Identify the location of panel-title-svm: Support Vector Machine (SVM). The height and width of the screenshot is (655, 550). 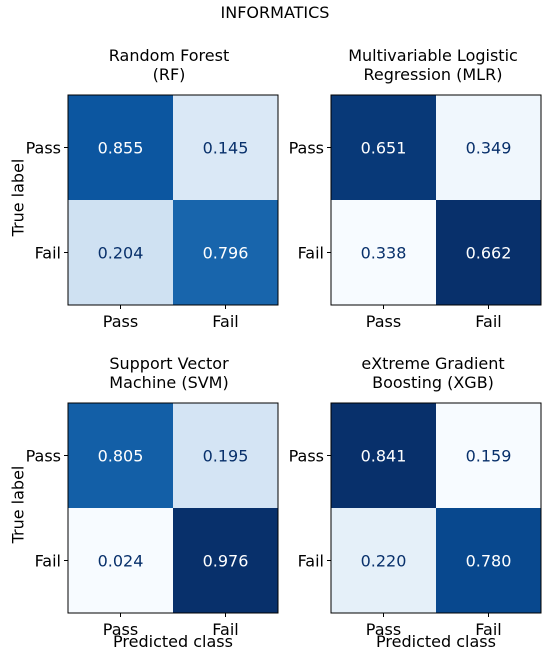
(169, 373).